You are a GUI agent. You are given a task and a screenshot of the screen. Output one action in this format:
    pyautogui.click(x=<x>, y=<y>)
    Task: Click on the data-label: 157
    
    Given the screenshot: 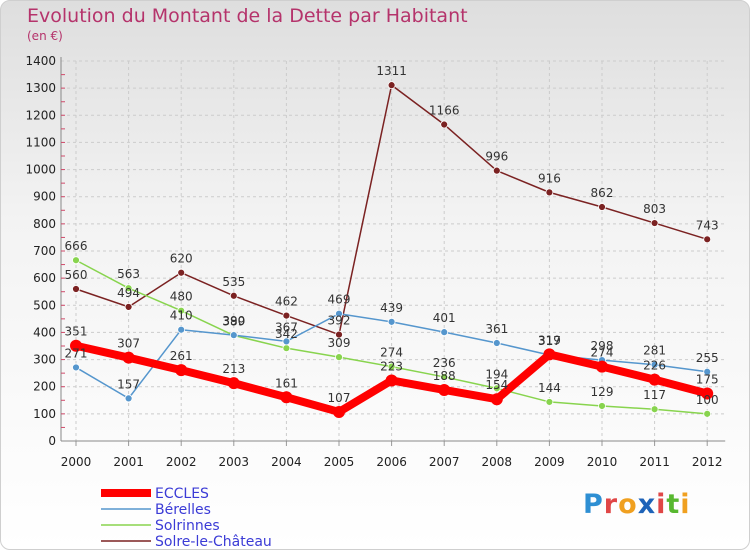 What is the action you would take?
    pyautogui.click(x=128, y=384)
    